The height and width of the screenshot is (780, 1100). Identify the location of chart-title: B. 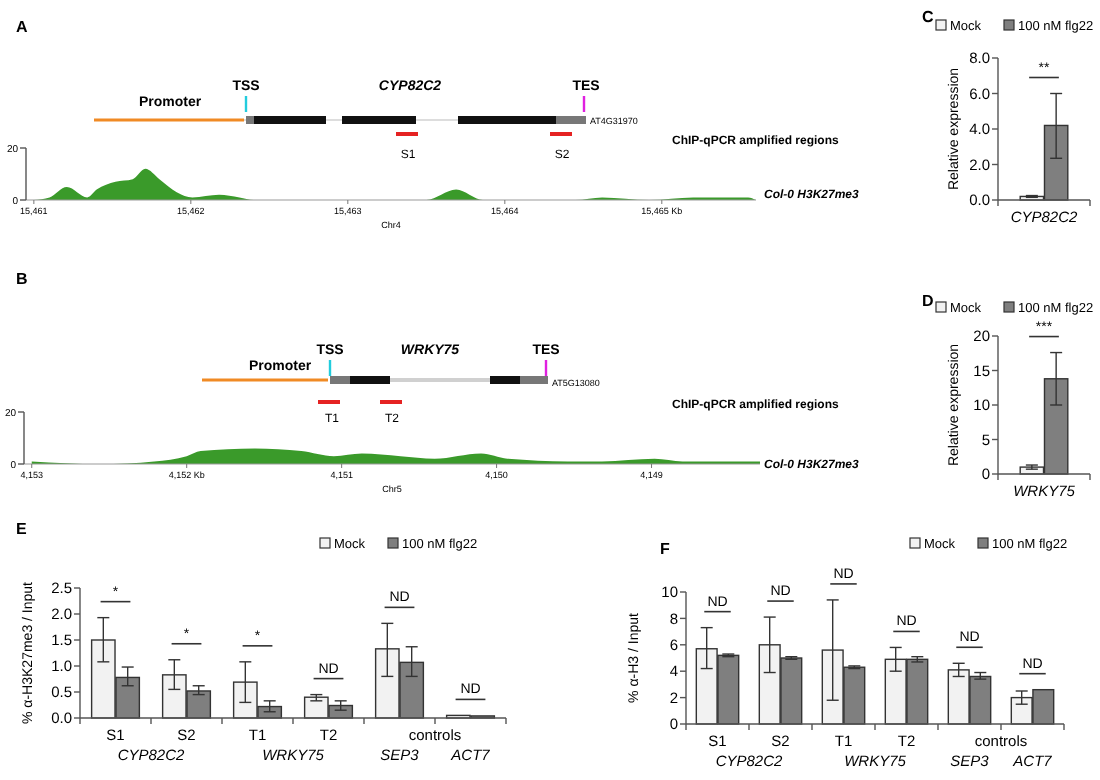
(22, 279).